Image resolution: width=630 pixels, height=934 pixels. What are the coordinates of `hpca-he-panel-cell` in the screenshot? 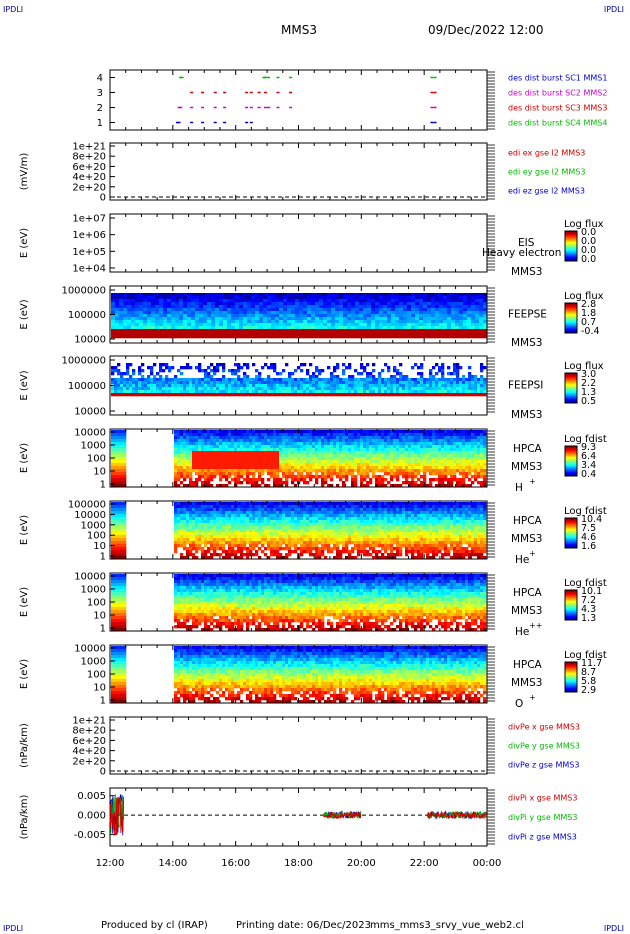 It's located at (113, 519).